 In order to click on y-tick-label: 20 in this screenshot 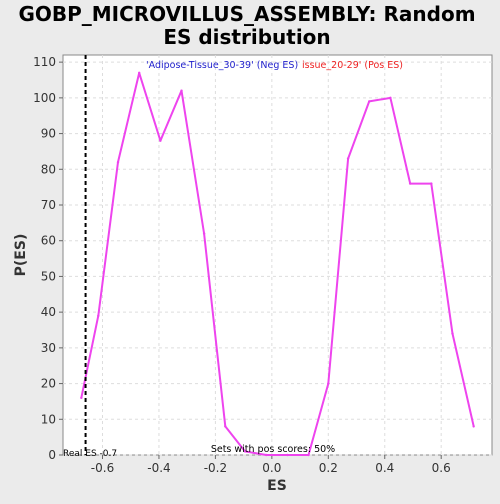, I will do `click(48, 384)`.